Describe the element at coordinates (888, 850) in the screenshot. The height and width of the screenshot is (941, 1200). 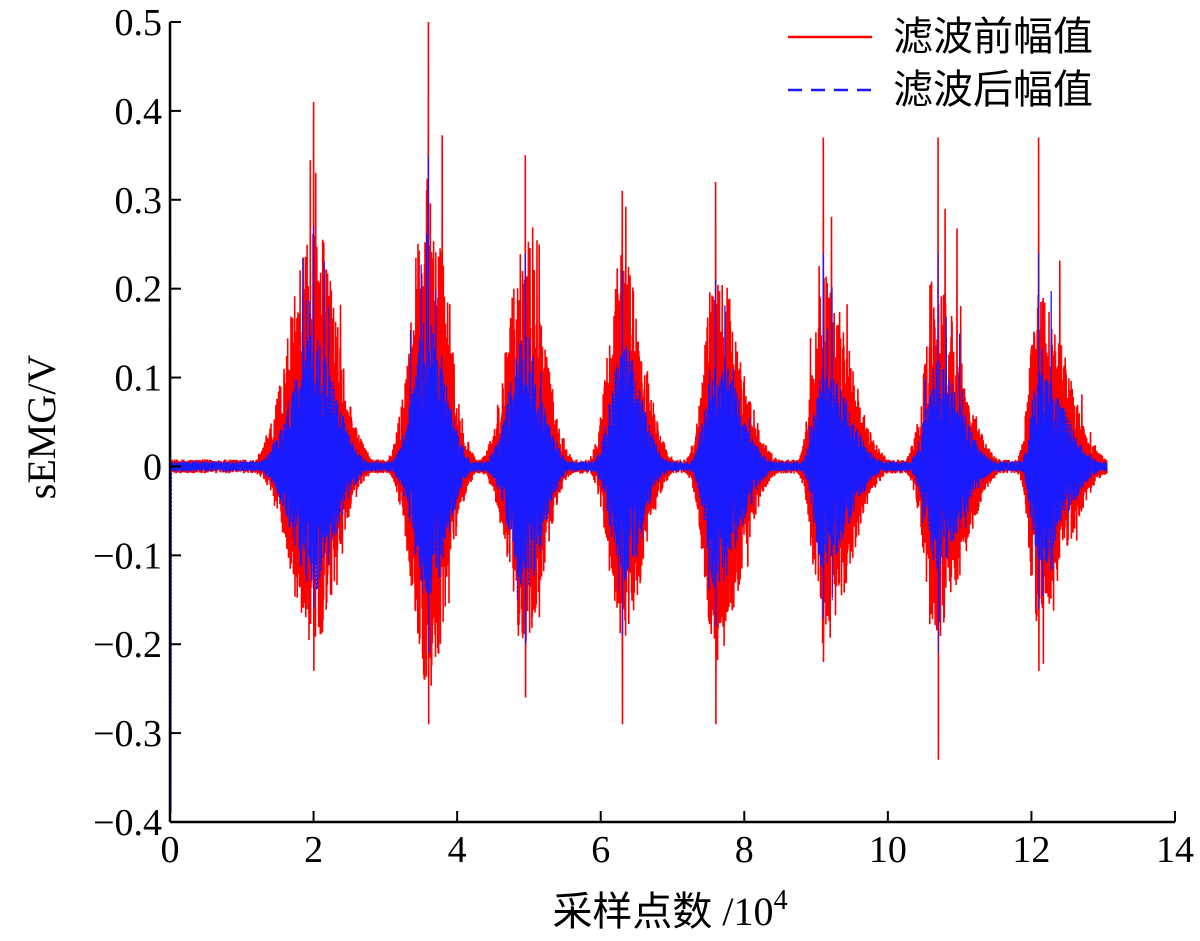
I see `x-tick-label: 10` at that location.